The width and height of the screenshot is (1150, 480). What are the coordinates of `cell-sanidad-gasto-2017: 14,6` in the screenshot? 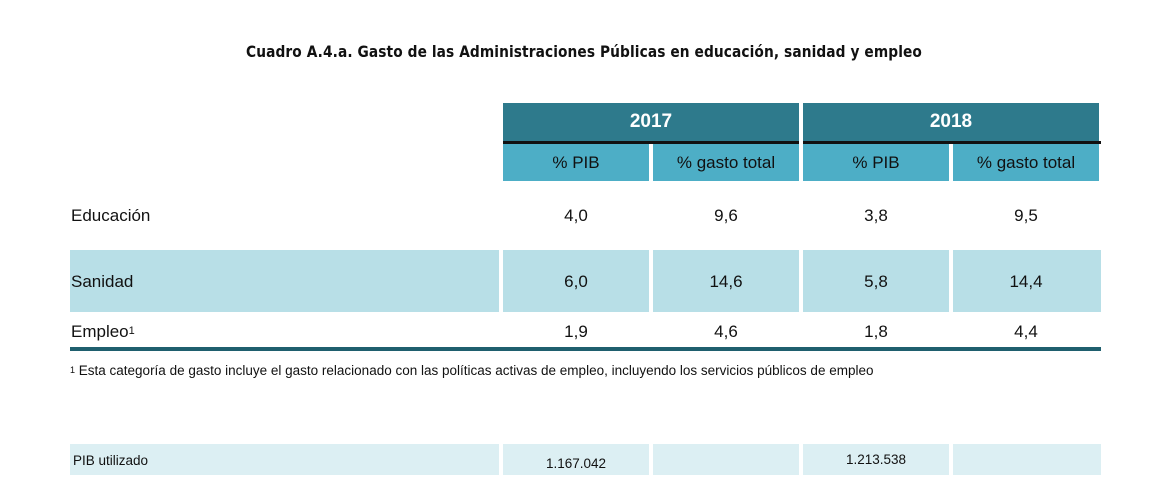 It's located at (726, 281).